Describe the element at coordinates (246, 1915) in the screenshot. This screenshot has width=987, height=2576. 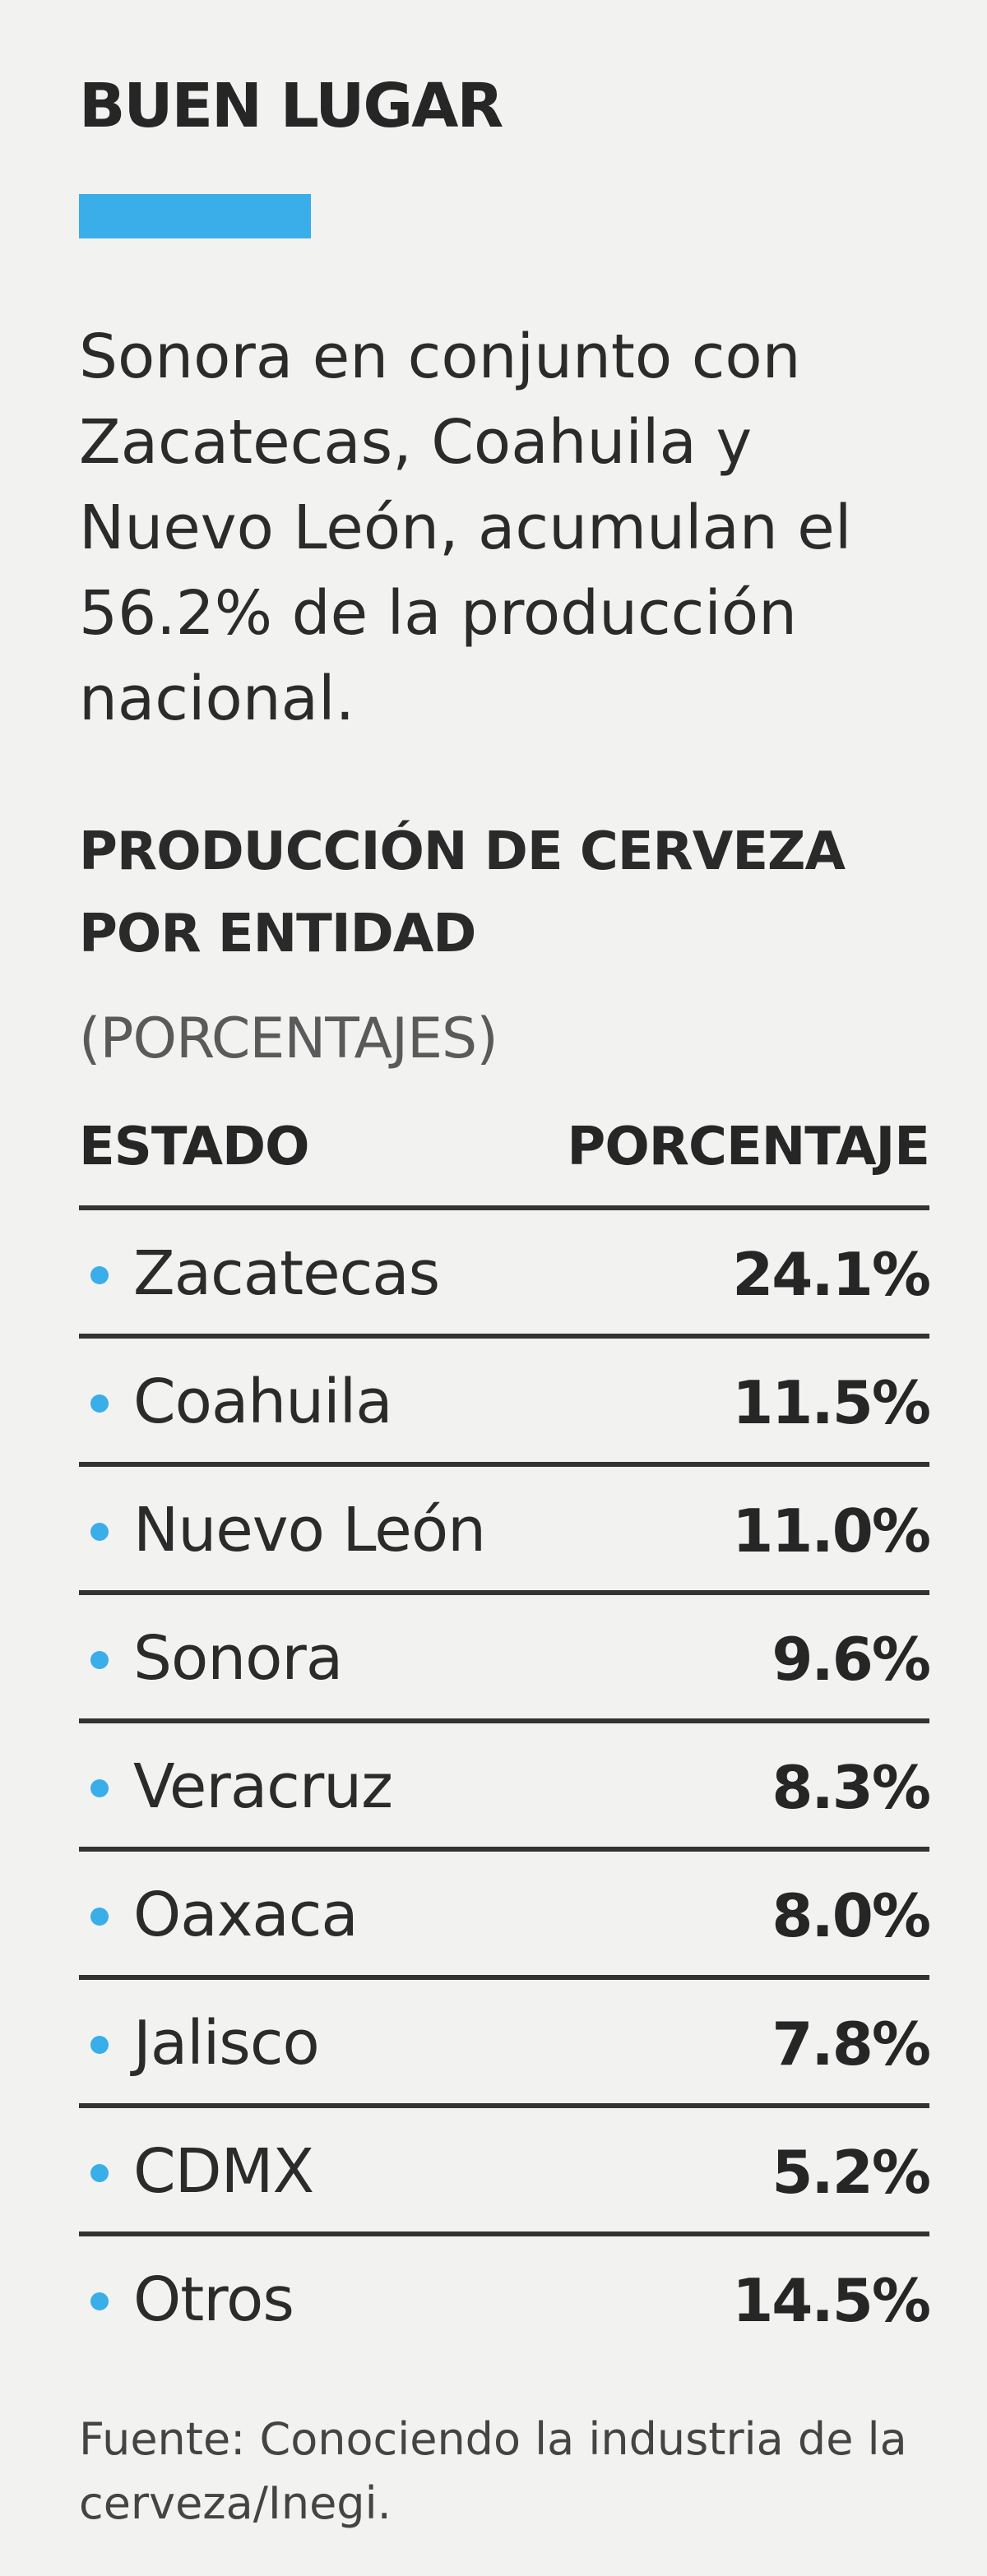
I see `state-name: Oaxaca` at that location.